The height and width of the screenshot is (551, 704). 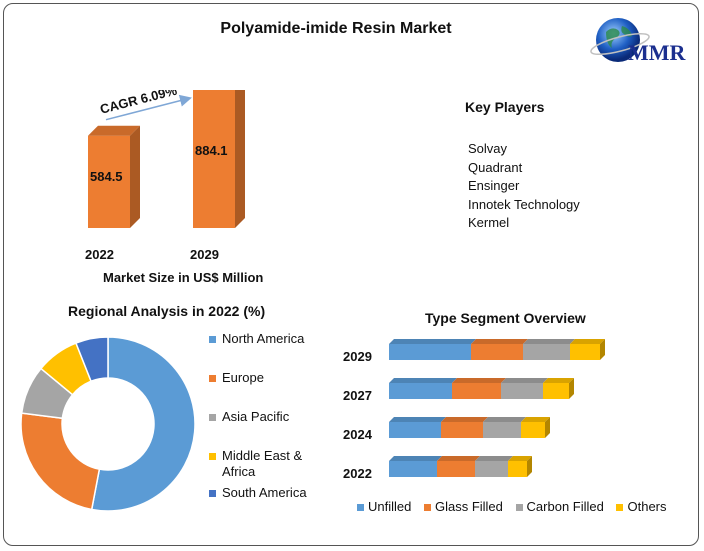 What do you see at coordinates (357, 473) in the screenshot?
I see `y-tick-2022: 2022` at bounding box center [357, 473].